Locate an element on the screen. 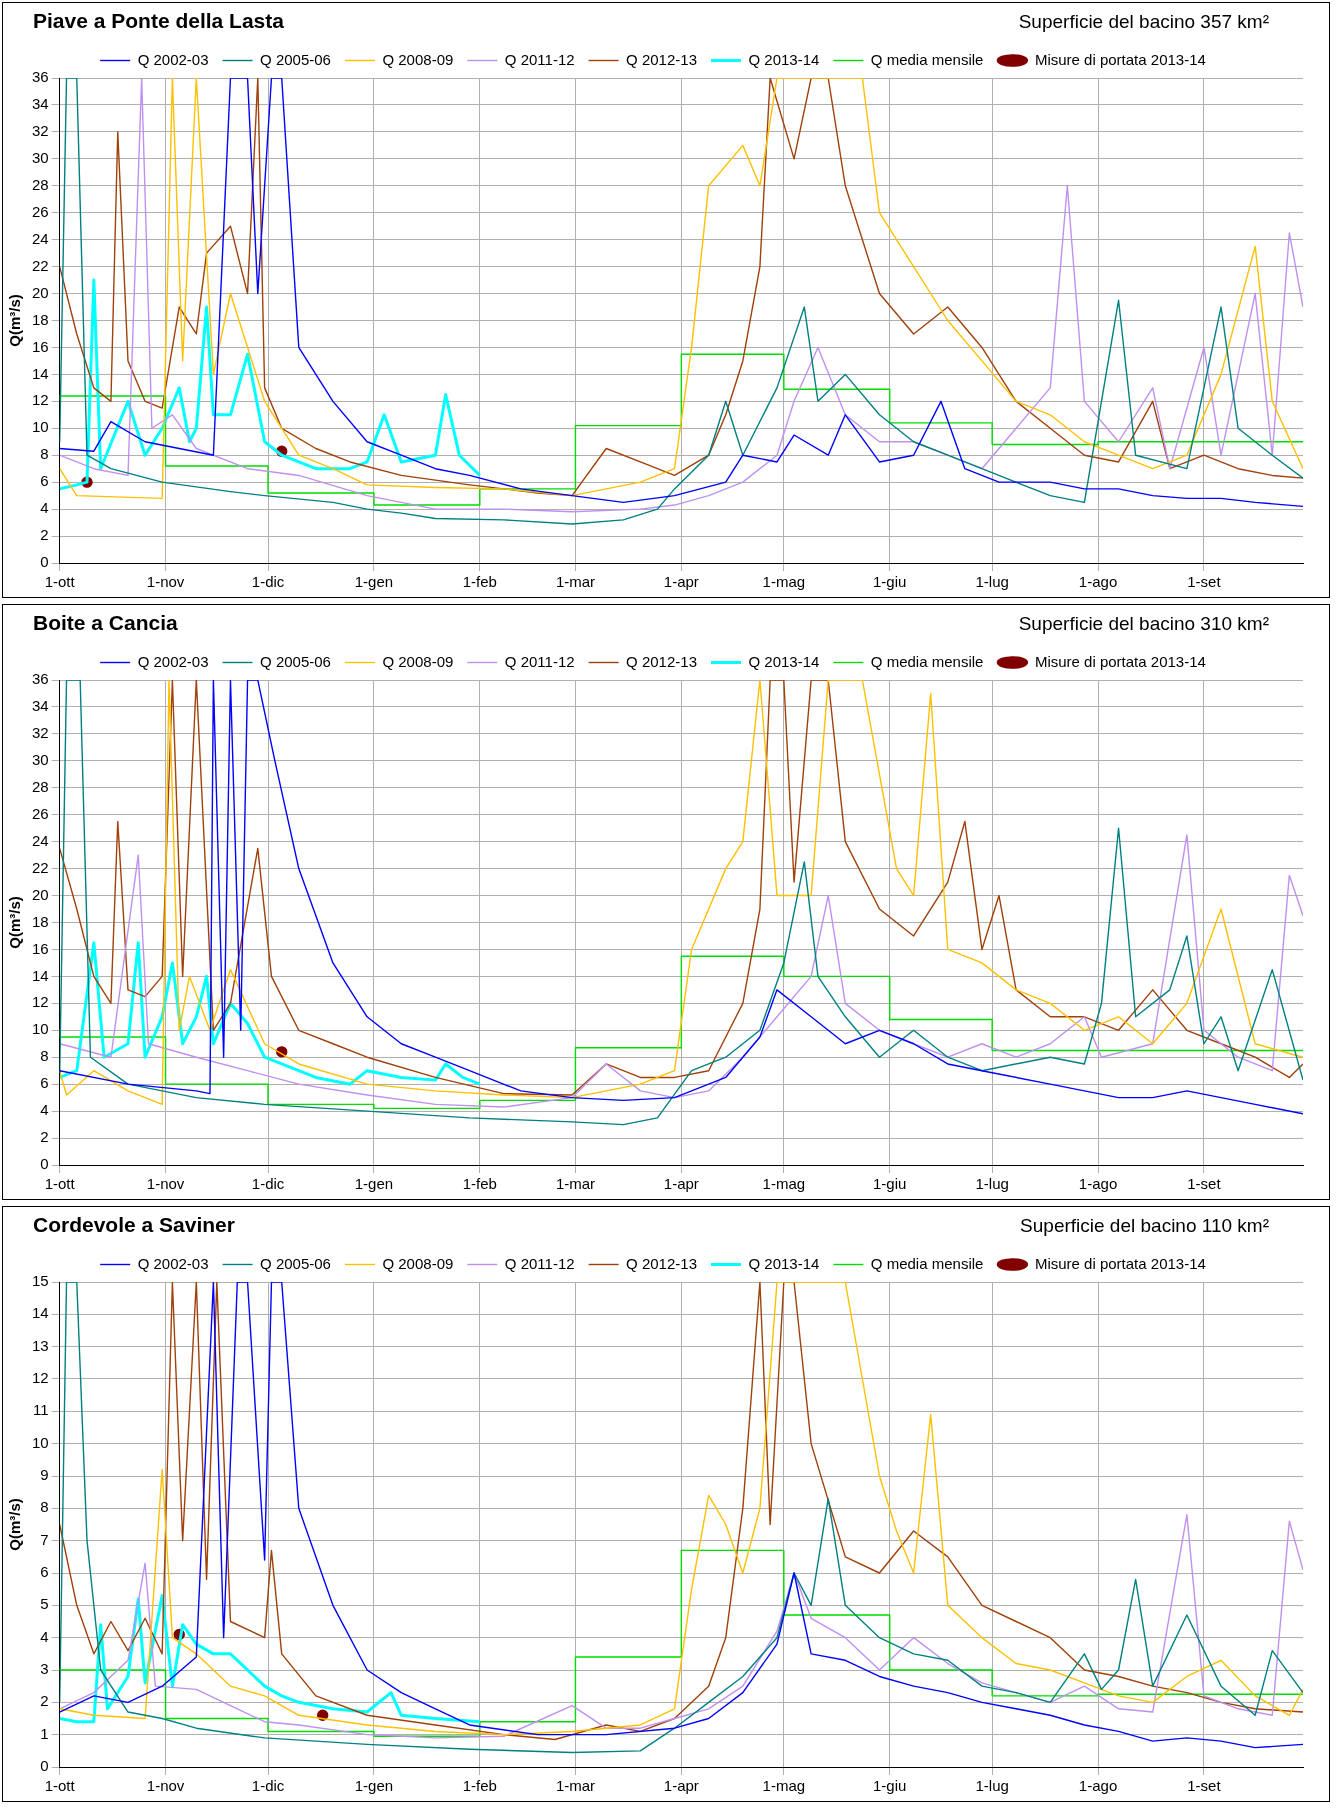 The height and width of the screenshot is (1812, 1338). y-tick-label: 28 is located at coordinates (40, 184).